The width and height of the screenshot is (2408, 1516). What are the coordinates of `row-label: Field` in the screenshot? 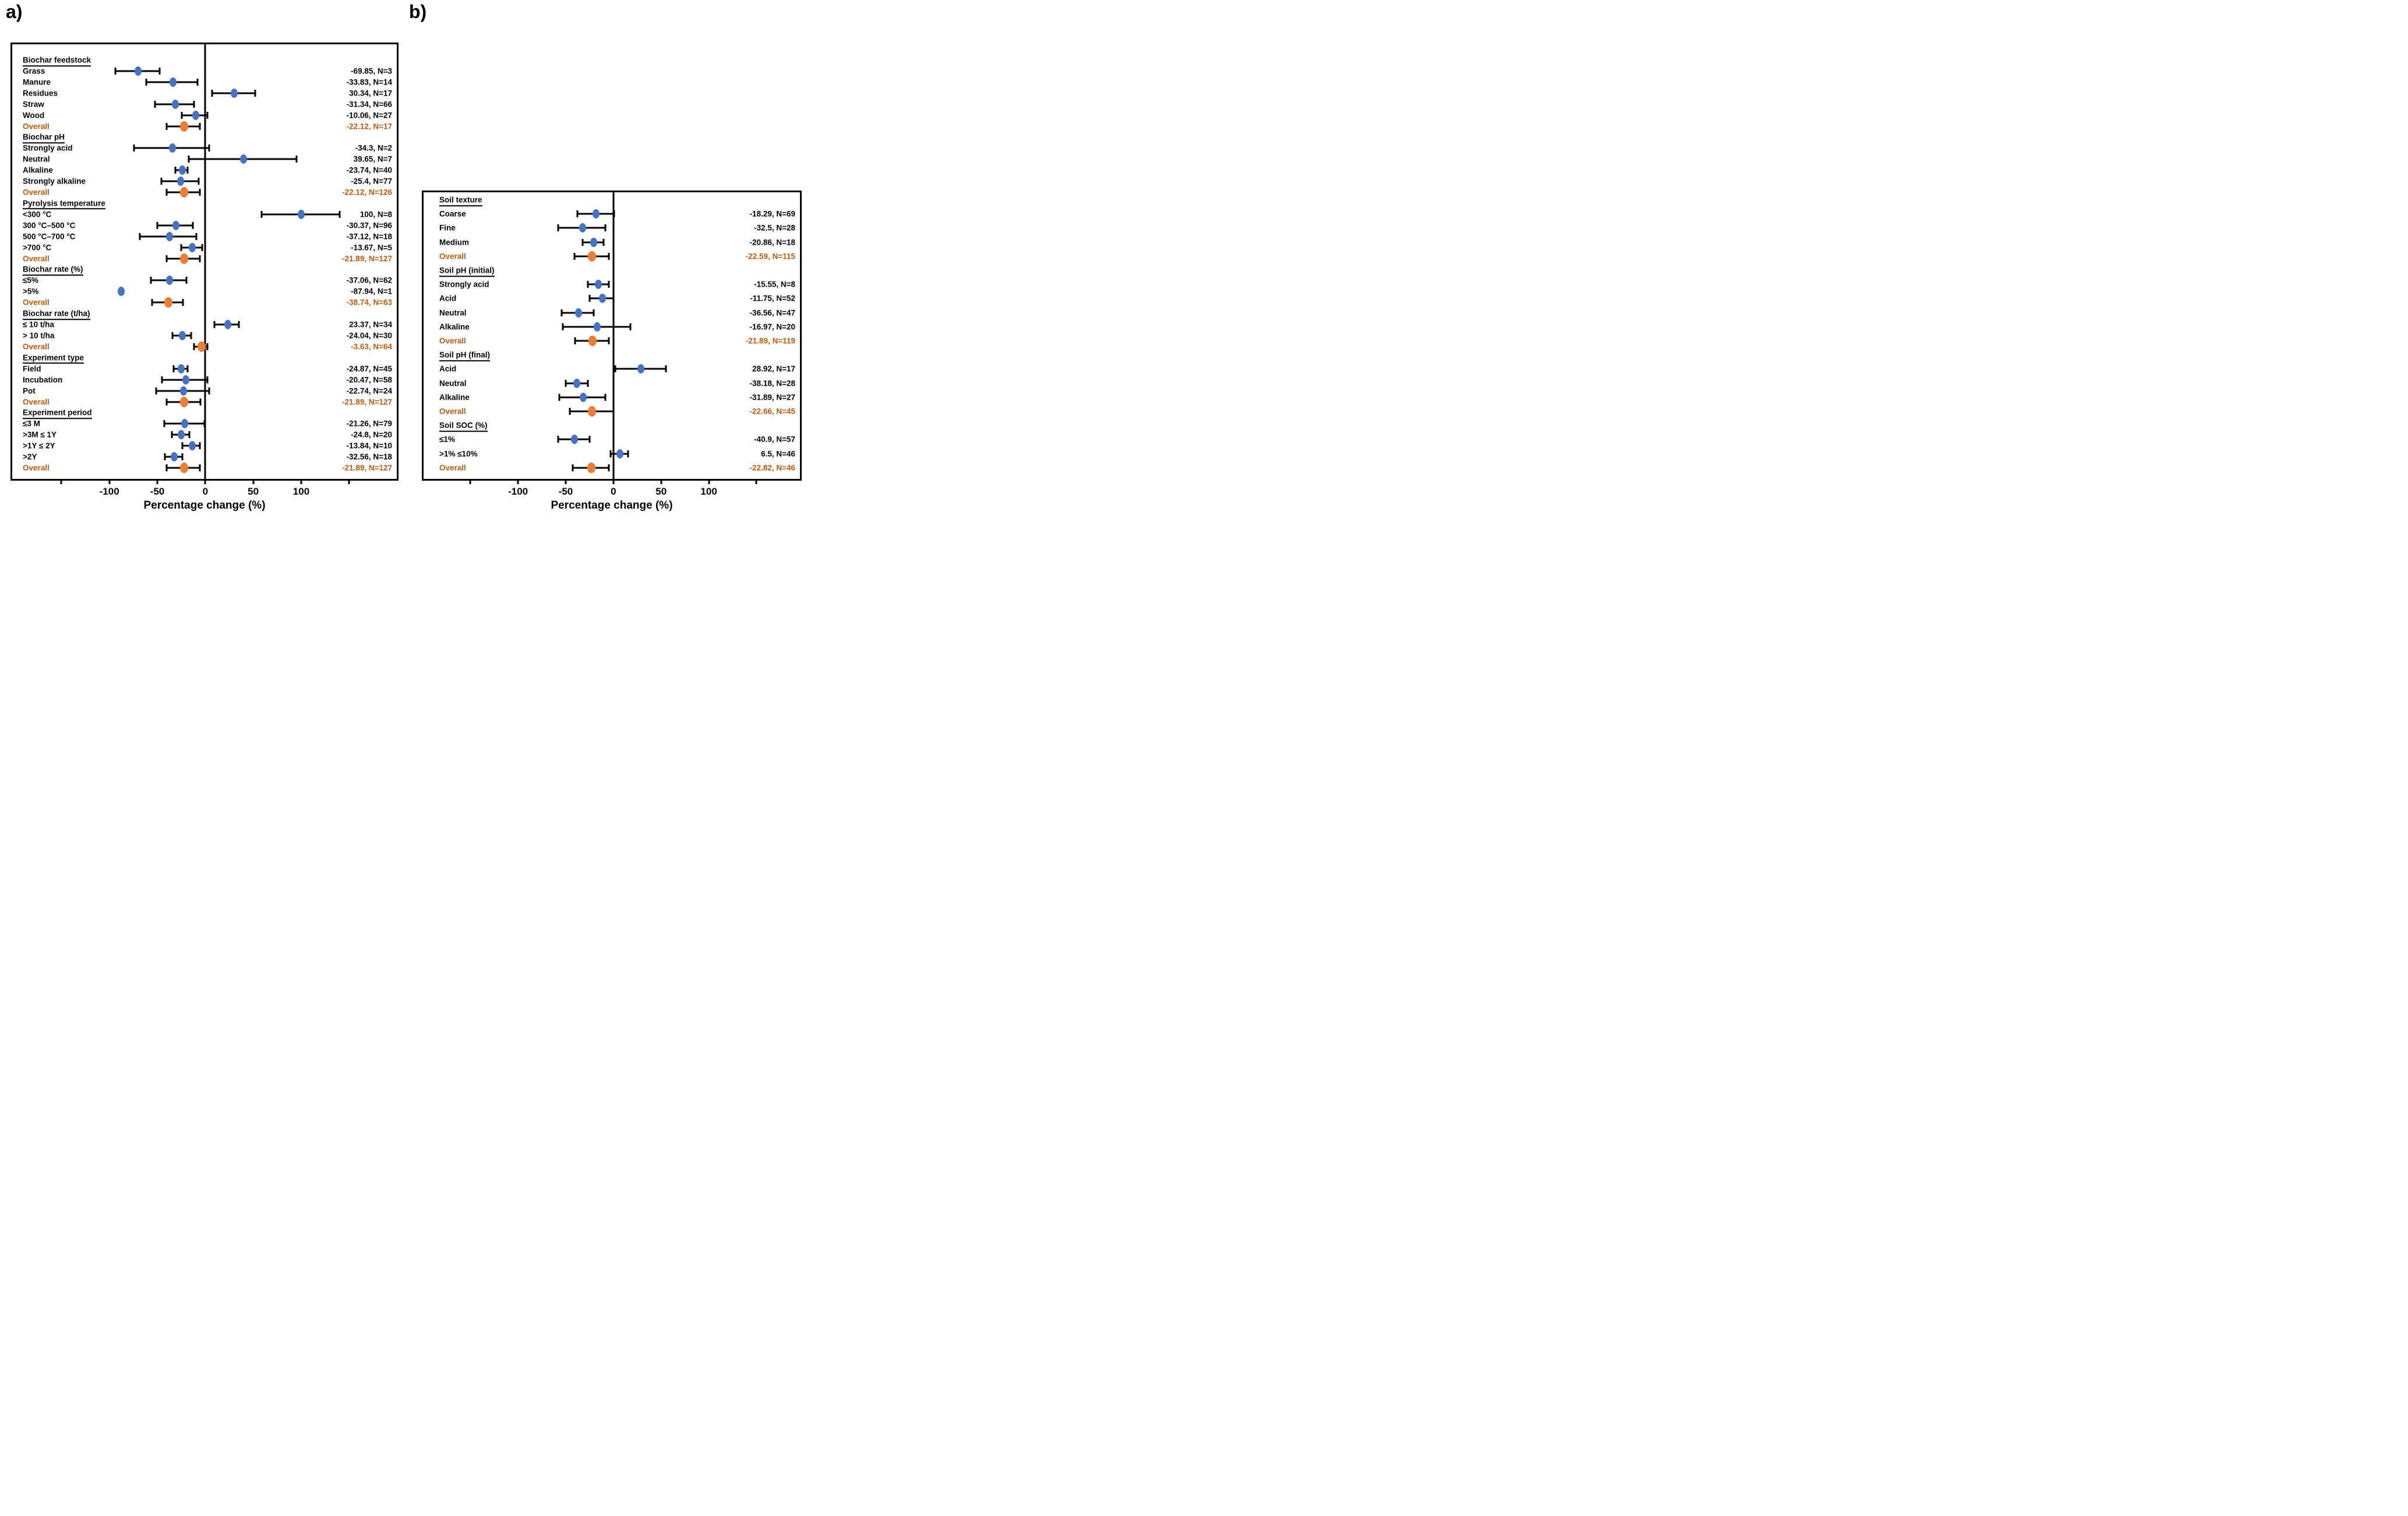 It's located at (32, 368).